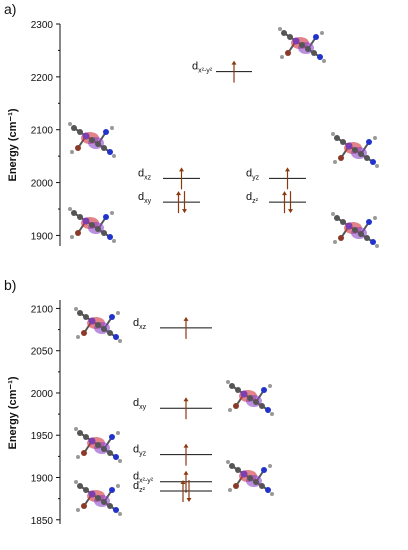  I want to click on panel-b-ticks: 1850 1900 1950 2000 2050 2100, so click(45, 415).